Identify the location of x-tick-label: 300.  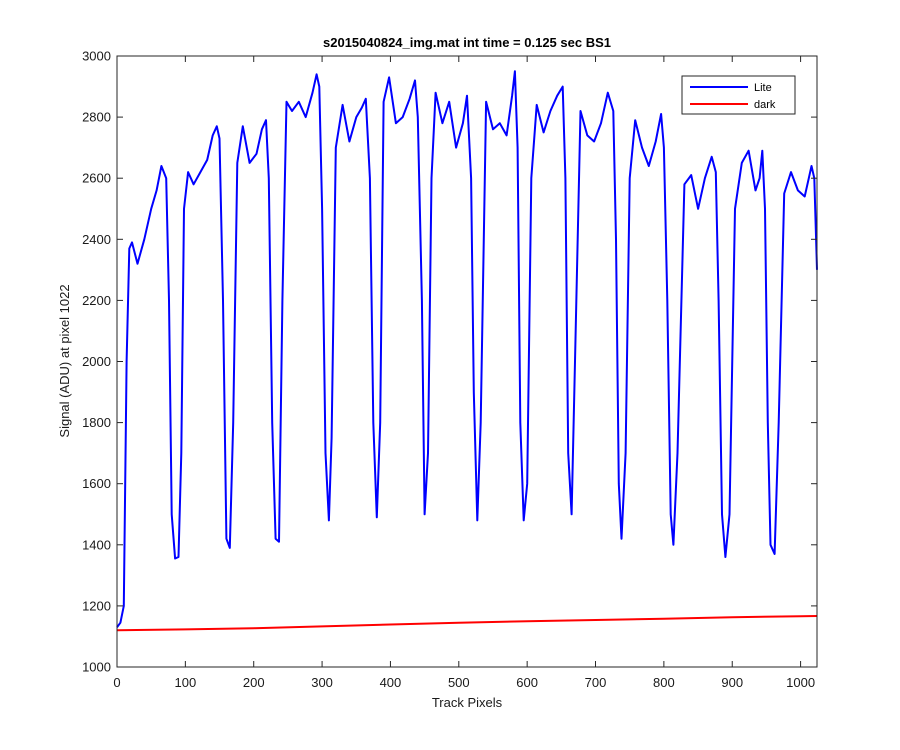
(322, 682).